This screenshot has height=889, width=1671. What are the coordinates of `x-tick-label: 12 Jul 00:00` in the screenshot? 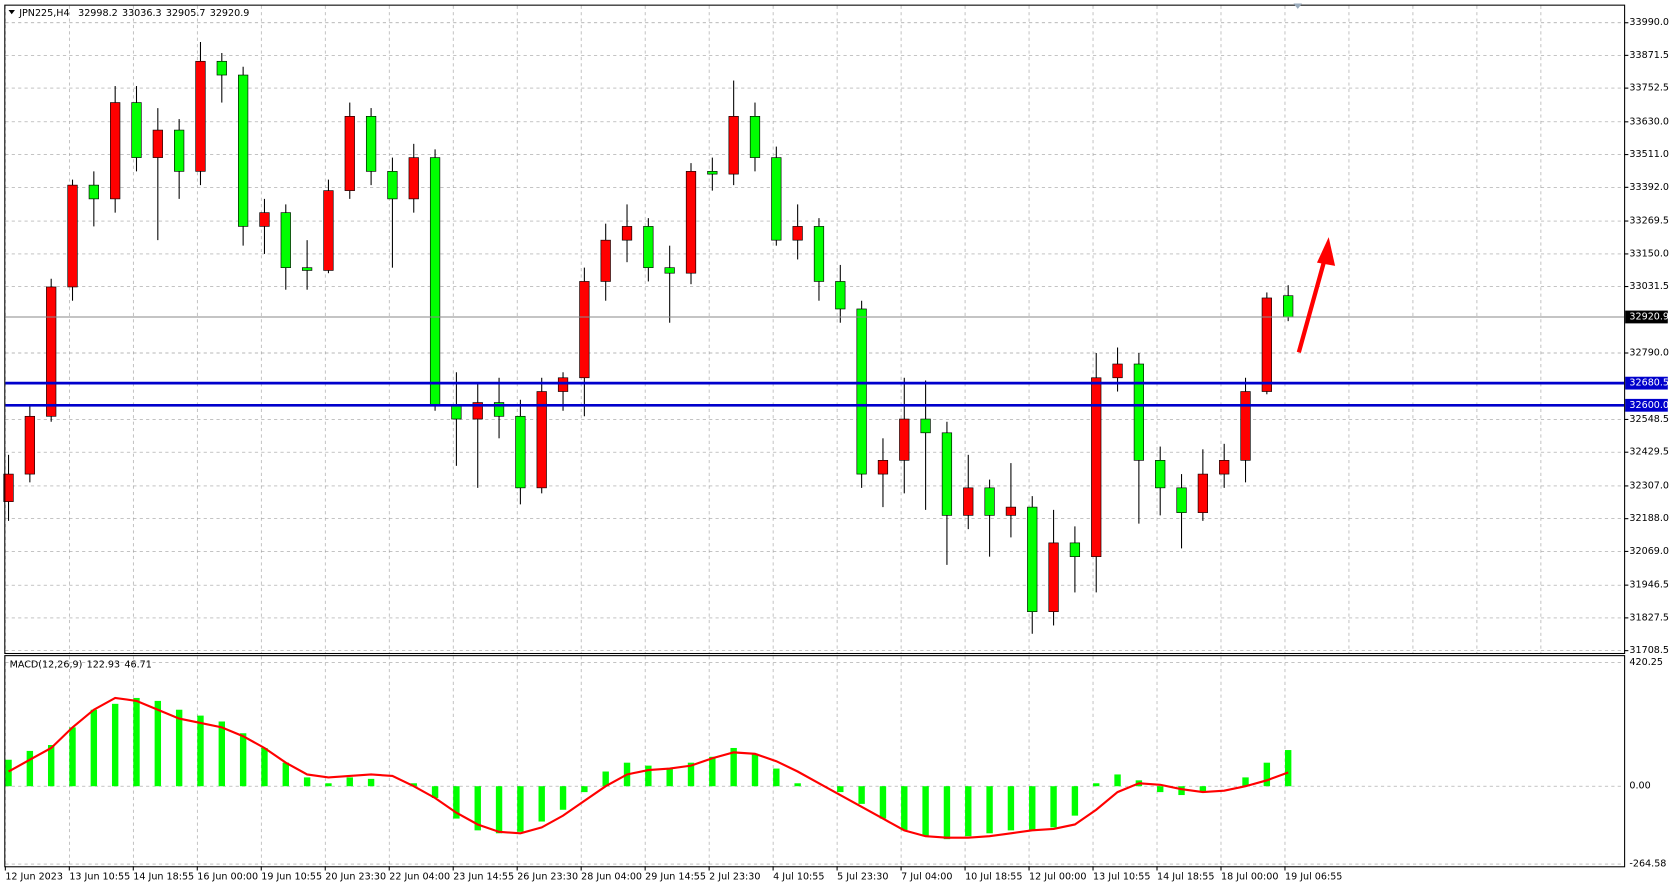 It's located at (1057, 876).